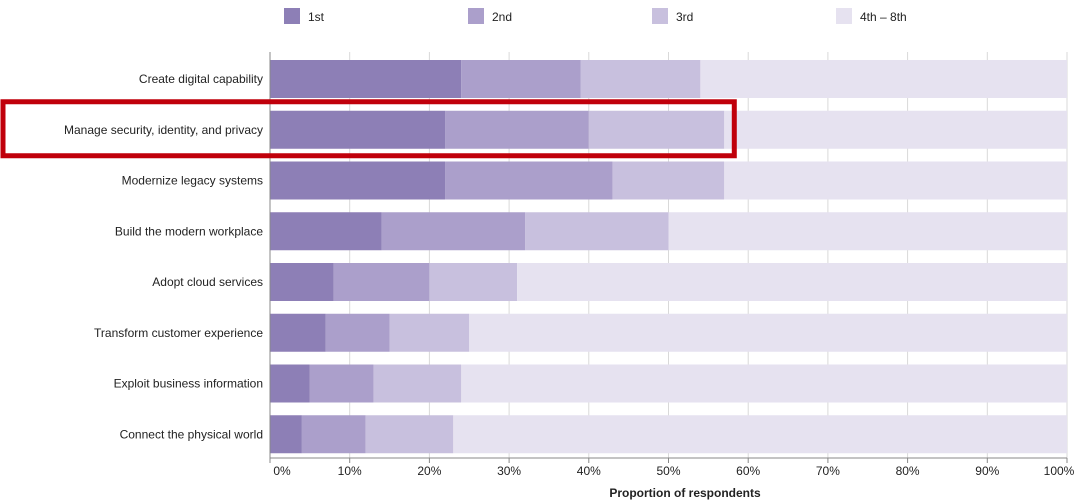 The height and width of the screenshot is (503, 1086). I want to click on x-tick-label: 60%, so click(748, 471).